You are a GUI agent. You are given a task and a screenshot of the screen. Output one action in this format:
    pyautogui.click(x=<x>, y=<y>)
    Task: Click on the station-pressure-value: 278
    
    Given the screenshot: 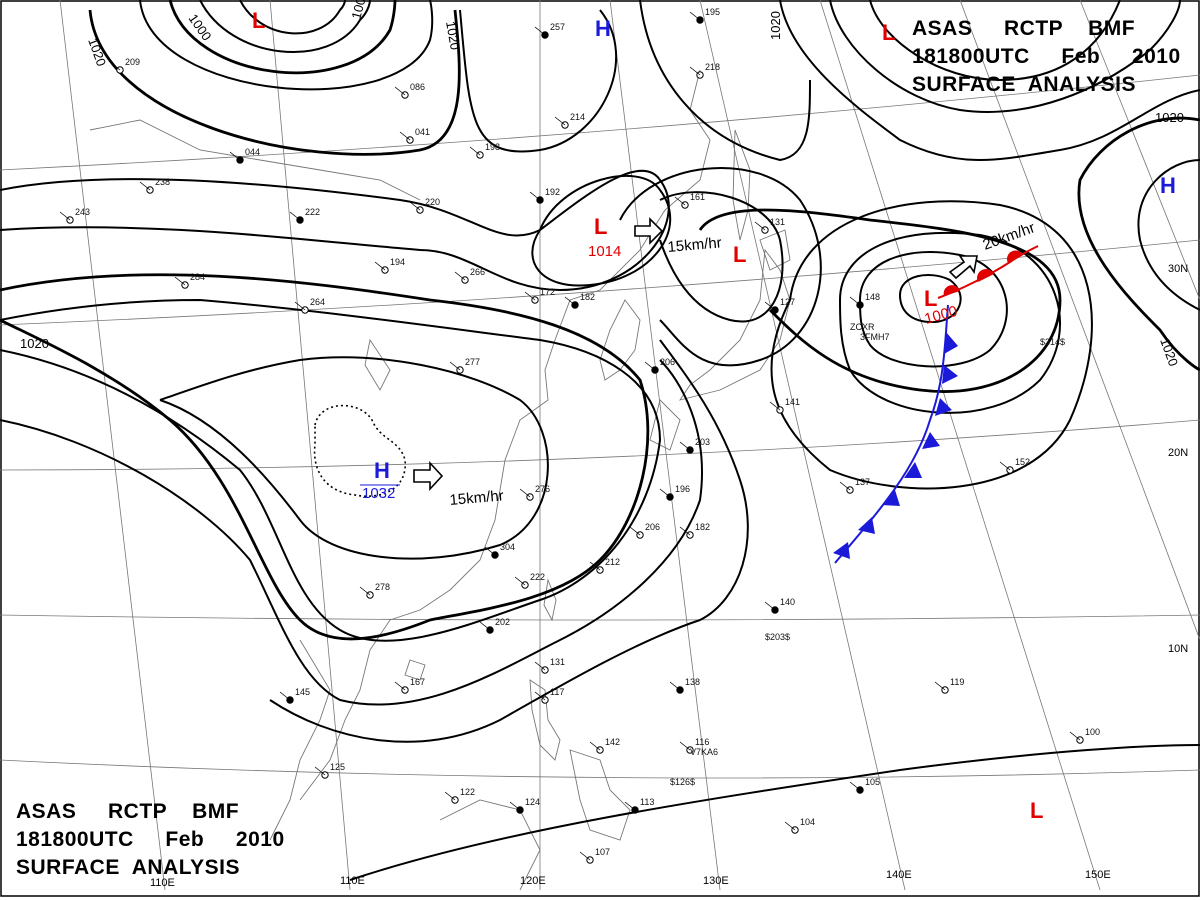 What is the action you would take?
    pyautogui.click(x=382, y=587)
    